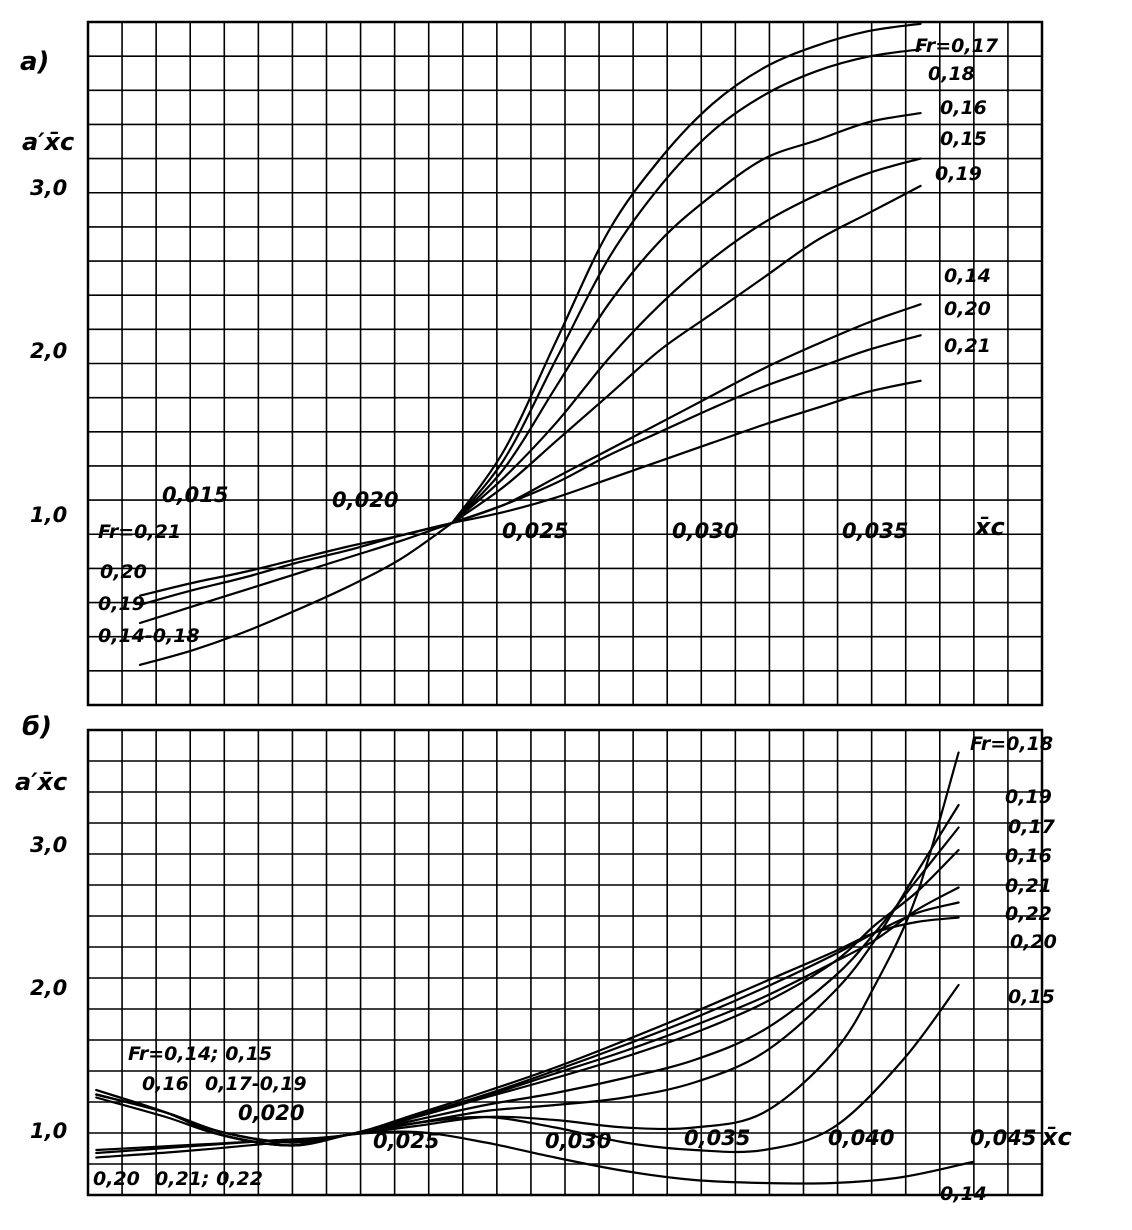 Image resolution: width=1132 pixels, height=1230 pixels. What do you see at coordinates (48, 188) in the screenshot?
I see `y-tick-label-3-a: 3,0` at bounding box center [48, 188].